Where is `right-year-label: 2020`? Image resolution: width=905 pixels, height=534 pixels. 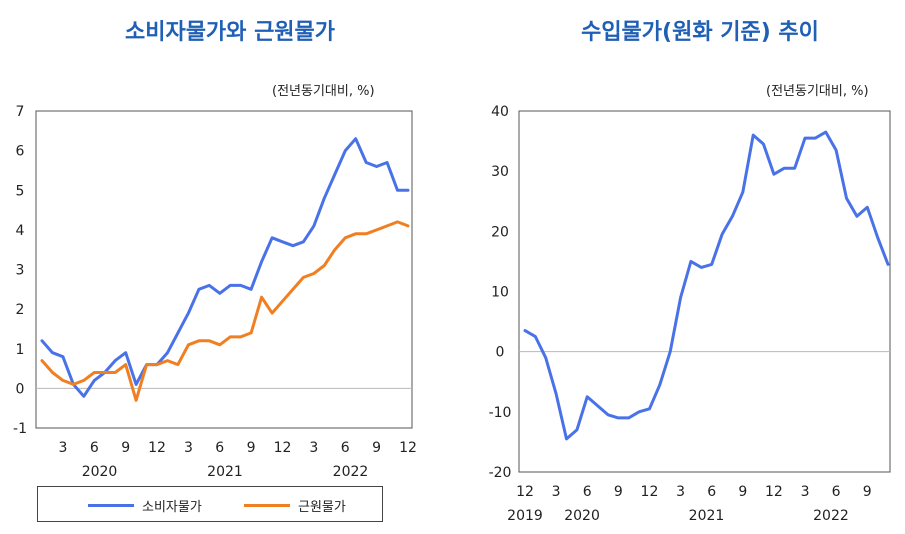 right-year-label: 2020 is located at coordinates (582, 516).